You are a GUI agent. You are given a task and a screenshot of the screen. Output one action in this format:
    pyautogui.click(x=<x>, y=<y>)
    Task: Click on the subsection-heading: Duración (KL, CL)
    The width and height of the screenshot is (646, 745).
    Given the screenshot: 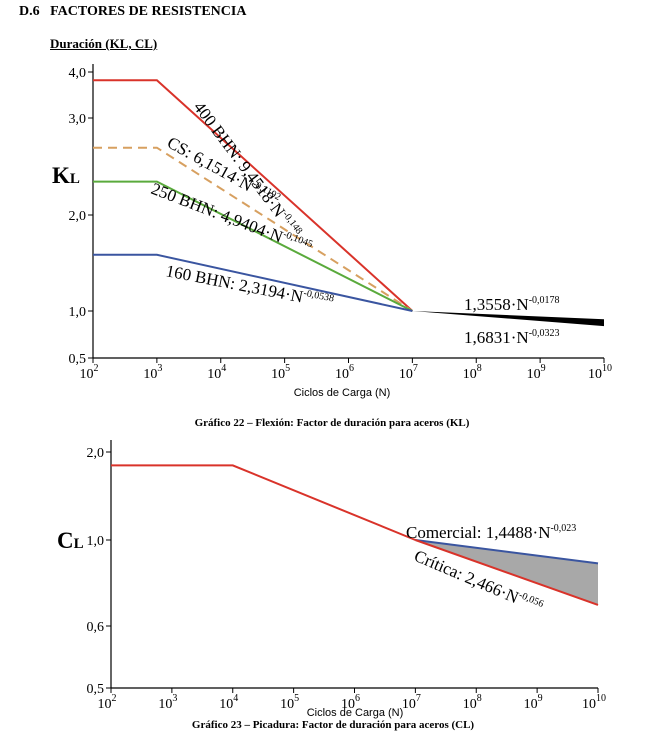 What is the action you would take?
    pyautogui.click(x=104, y=43)
    